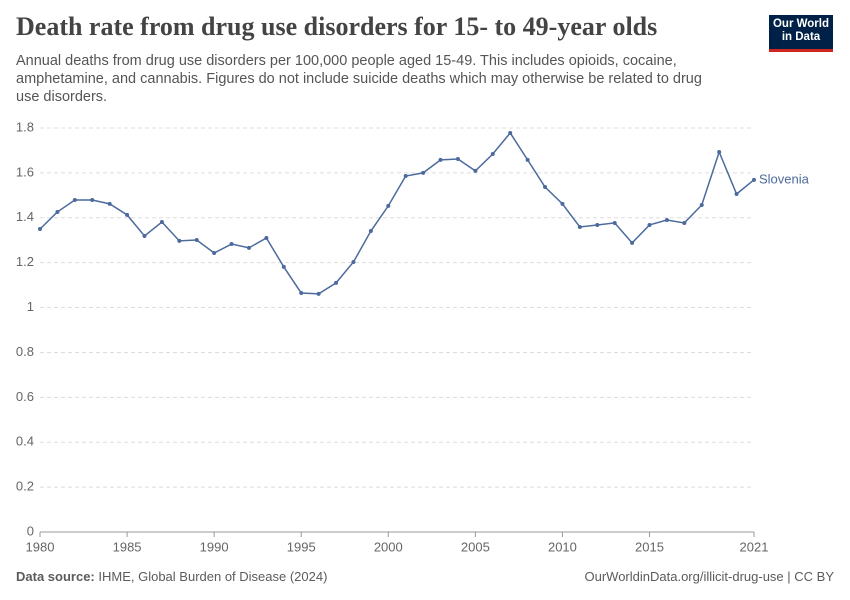  I want to click on x-tick-label: 2005, so click(475, 546).